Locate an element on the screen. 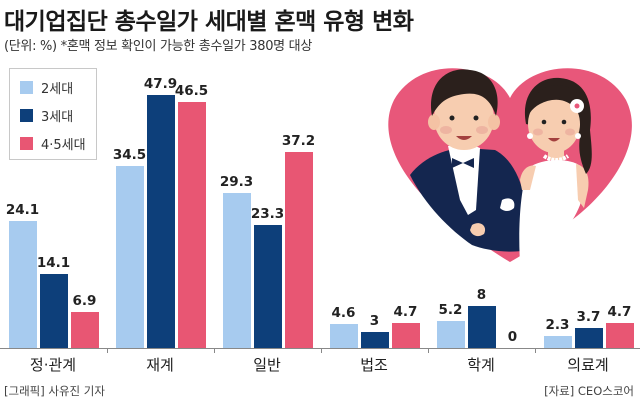  chart-title: 대기업집단 총수일가 세대별 혼맥 유형 변화 is located at coordinates (209, 22).